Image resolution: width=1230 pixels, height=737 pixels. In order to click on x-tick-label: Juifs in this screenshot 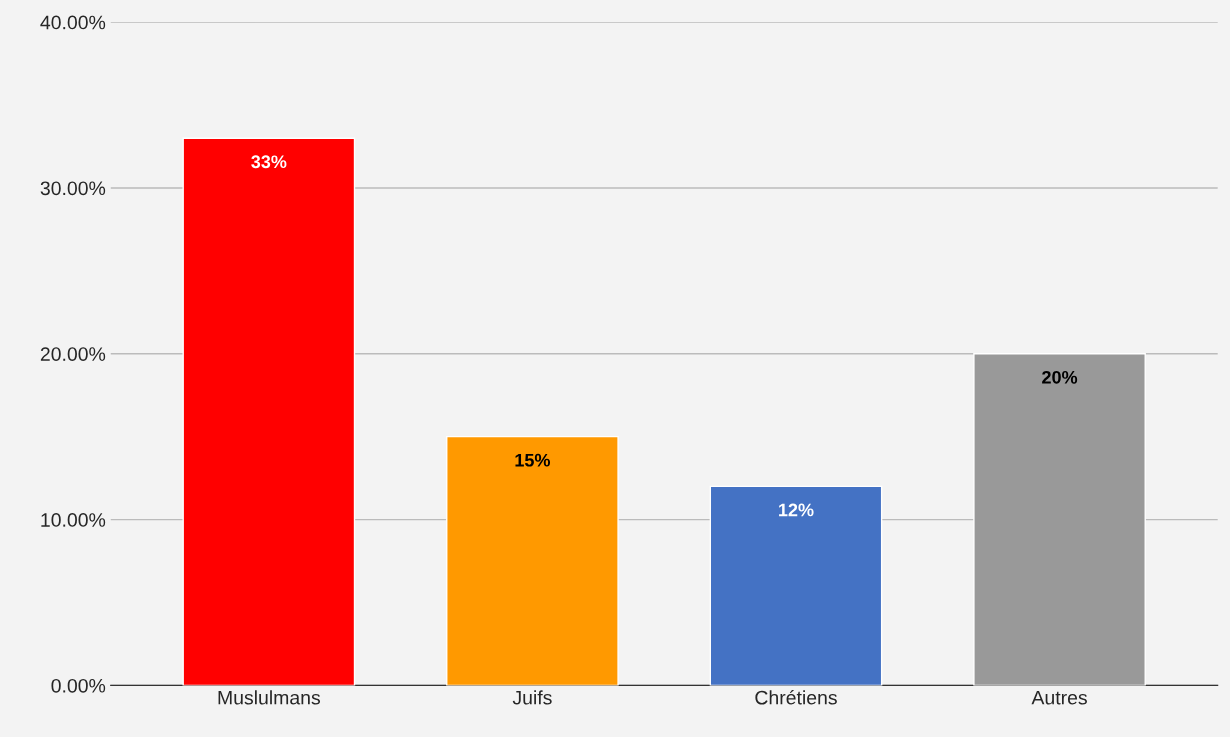, I will do `click(532, 697)`.